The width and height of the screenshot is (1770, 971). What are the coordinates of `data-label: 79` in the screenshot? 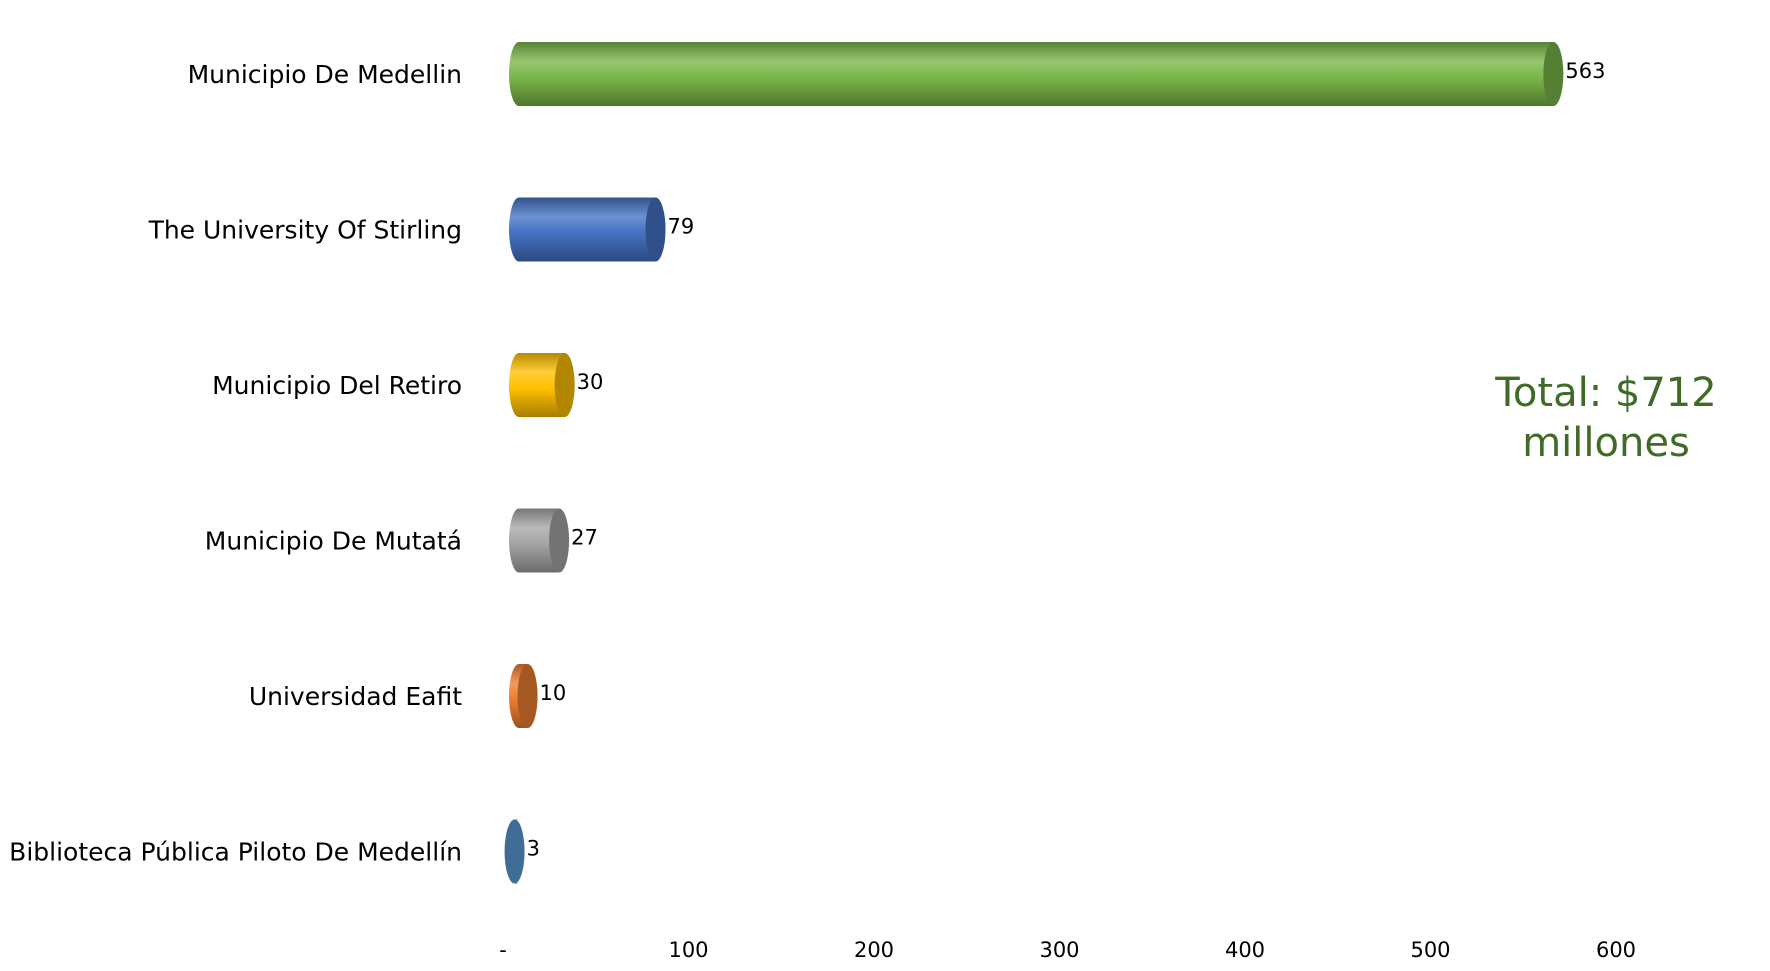 It's located at (681, 227).